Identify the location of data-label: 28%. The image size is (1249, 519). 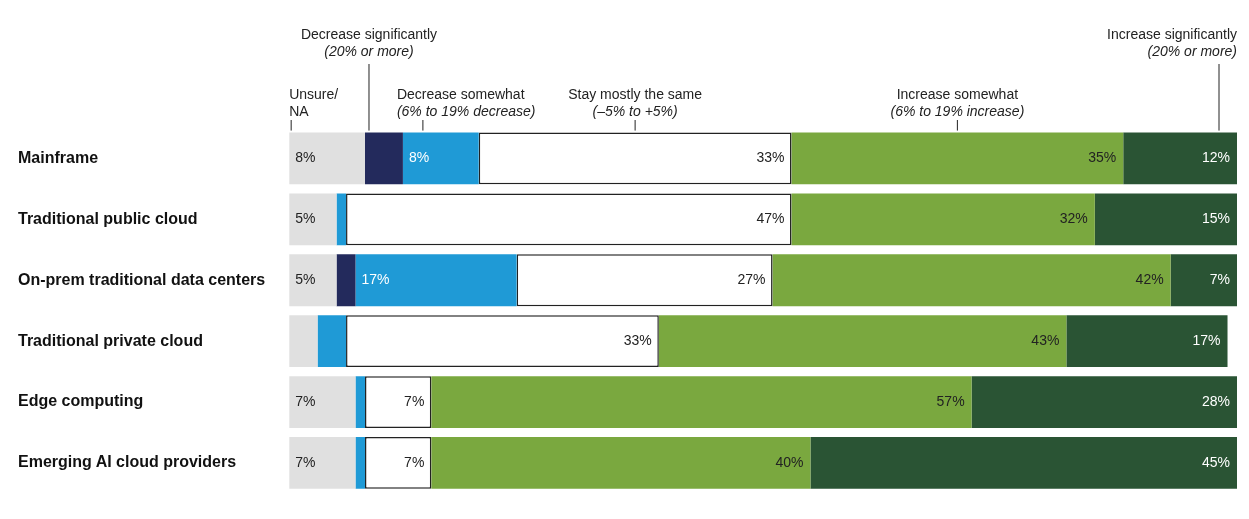
(1215, 400).